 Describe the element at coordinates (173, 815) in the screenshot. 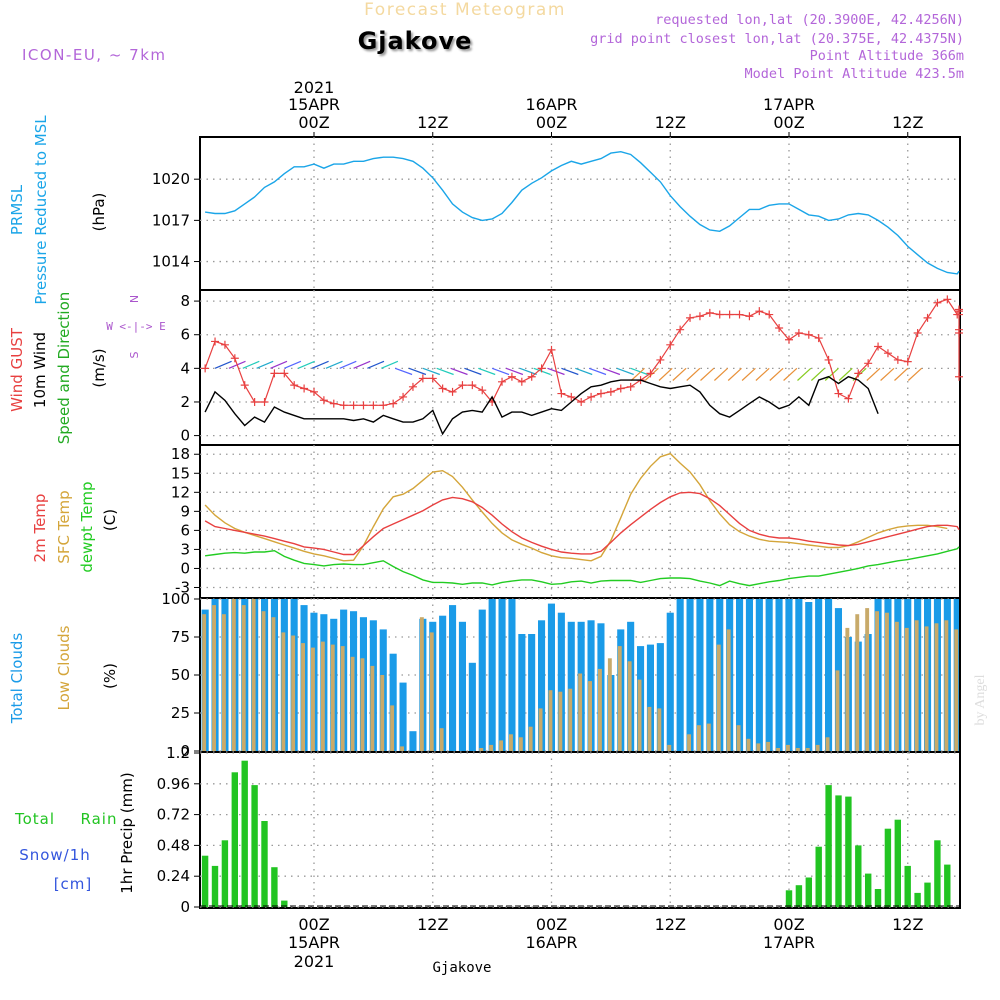

I see `y-tick-label: 0.72` at that location.